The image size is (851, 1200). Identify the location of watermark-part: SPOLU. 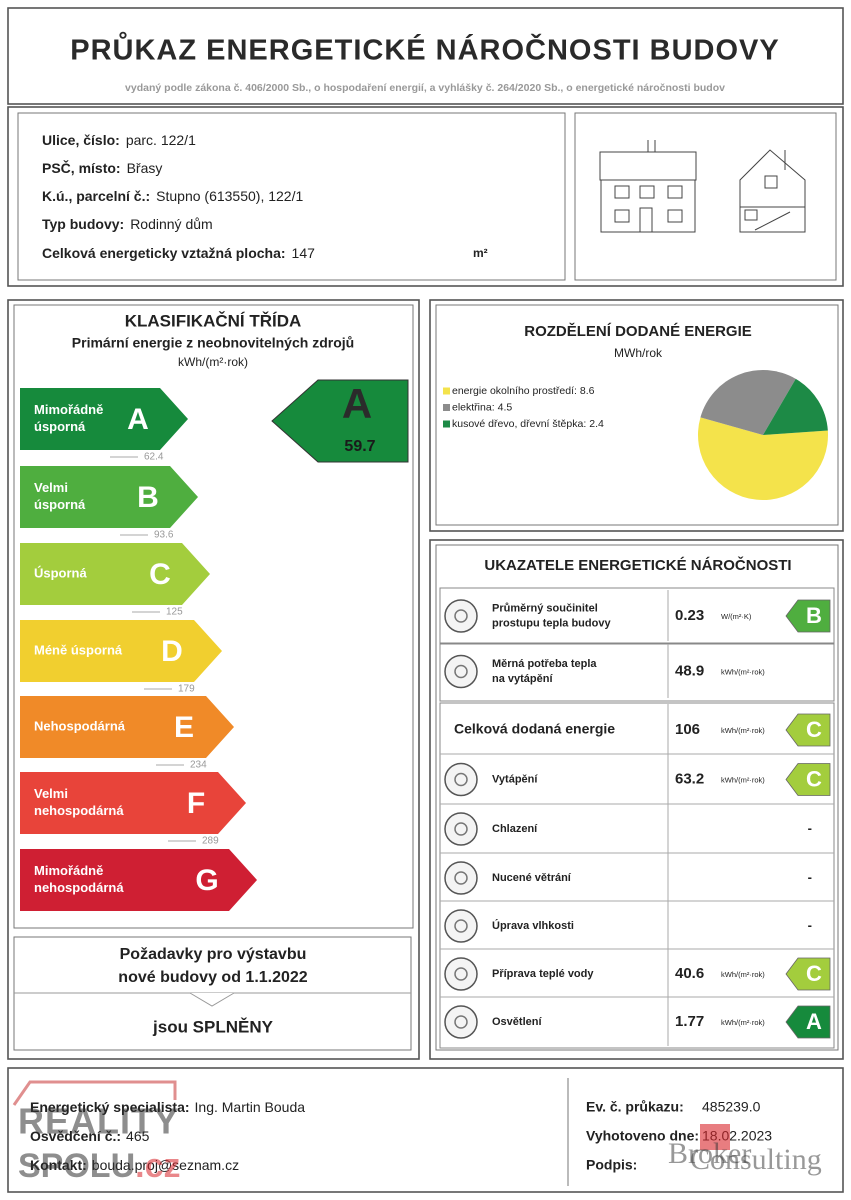
(76, 1166).